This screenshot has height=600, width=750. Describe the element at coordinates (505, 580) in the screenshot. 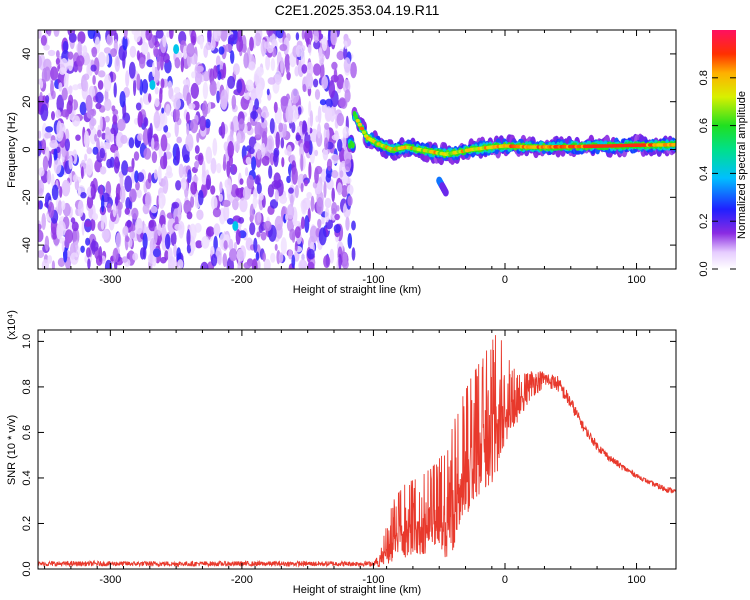

I see `x-tick-label: 0` at that location.